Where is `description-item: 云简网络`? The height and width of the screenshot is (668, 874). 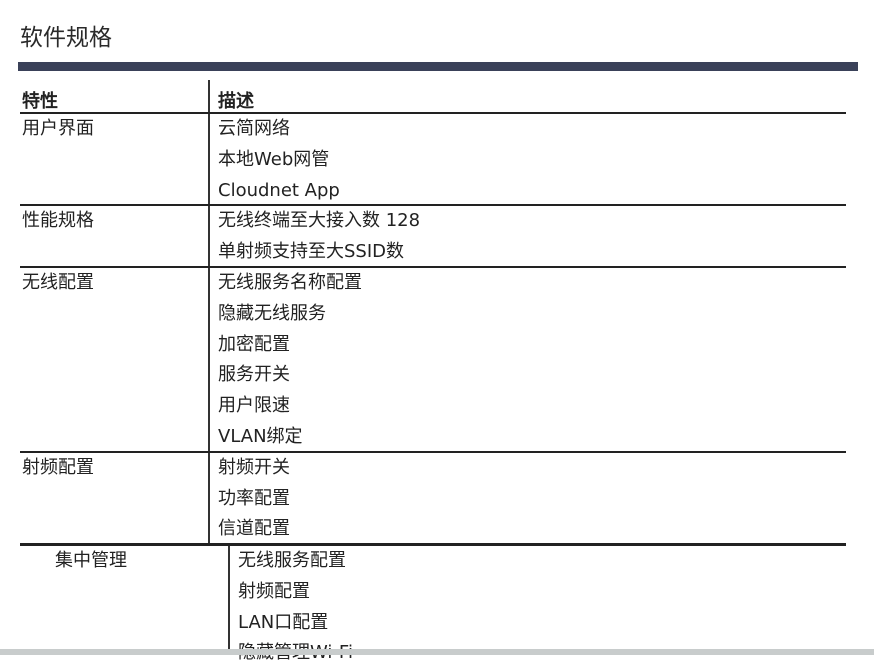
description-item: 云简网络 is located at coordinates (254, 128).